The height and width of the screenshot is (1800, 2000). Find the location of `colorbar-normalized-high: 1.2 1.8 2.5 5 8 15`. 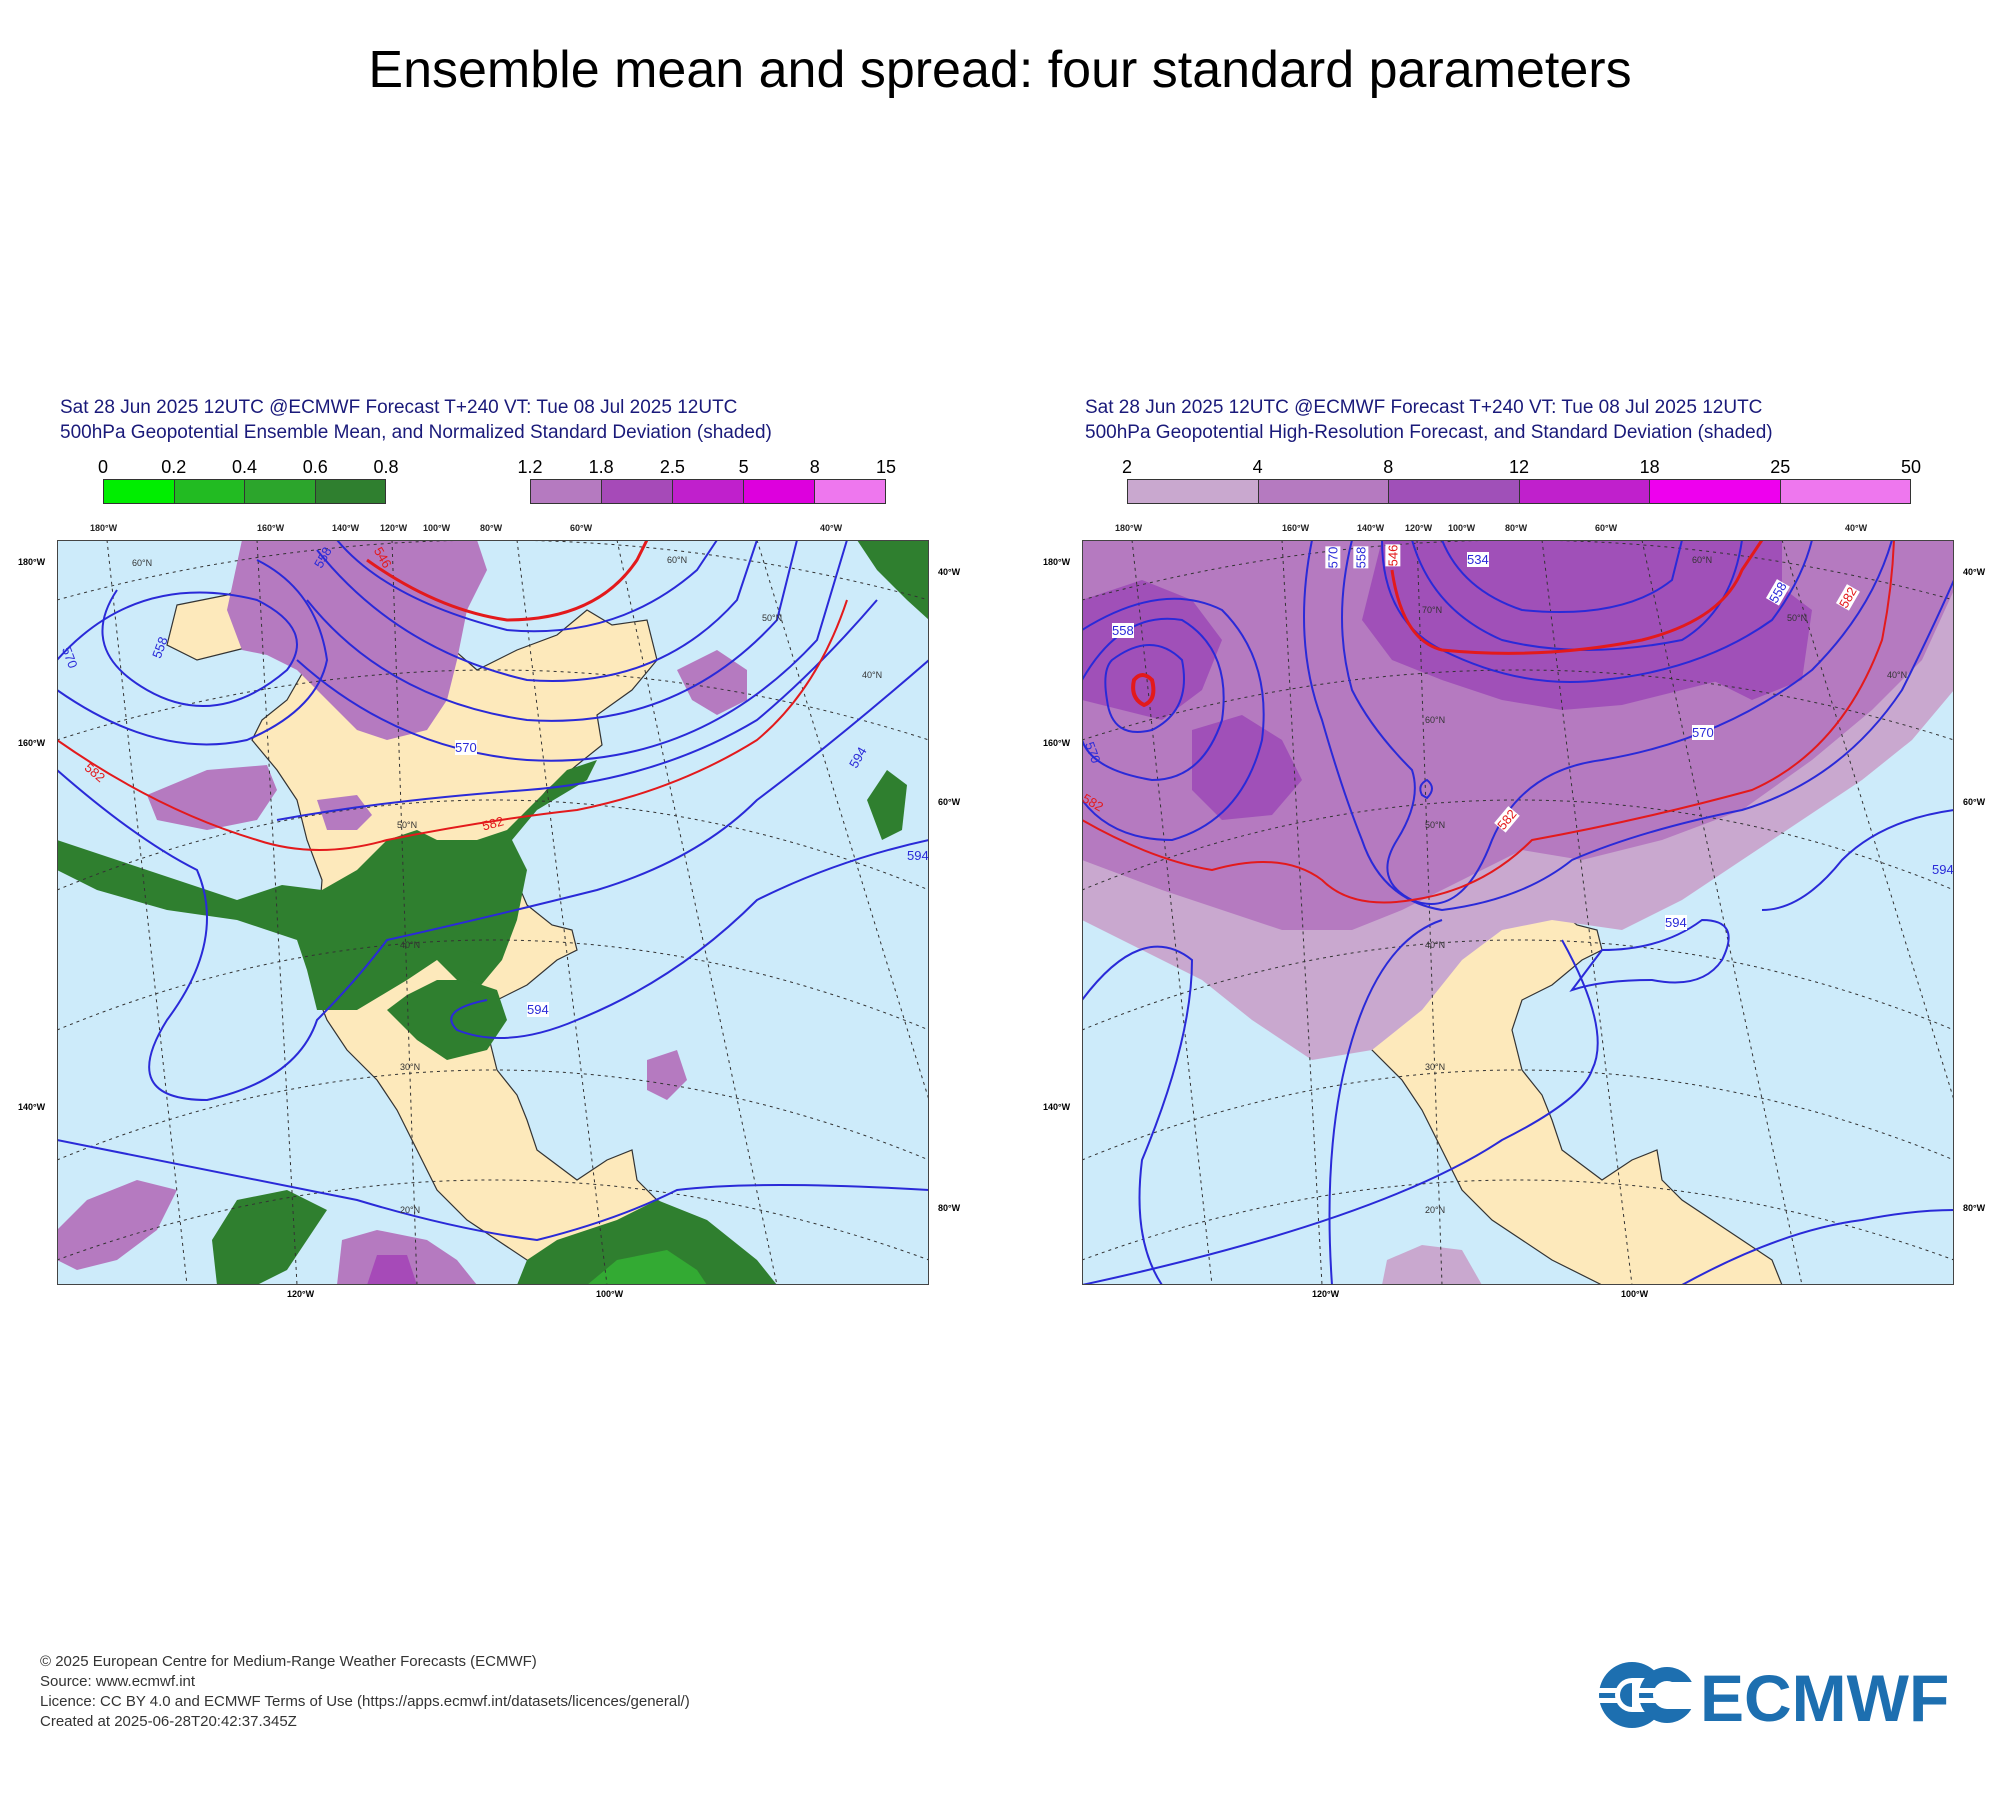

colorbar-normalized-high: 1.2 1.8 2.5 5 8 15 is located at coordinates (706, 480).